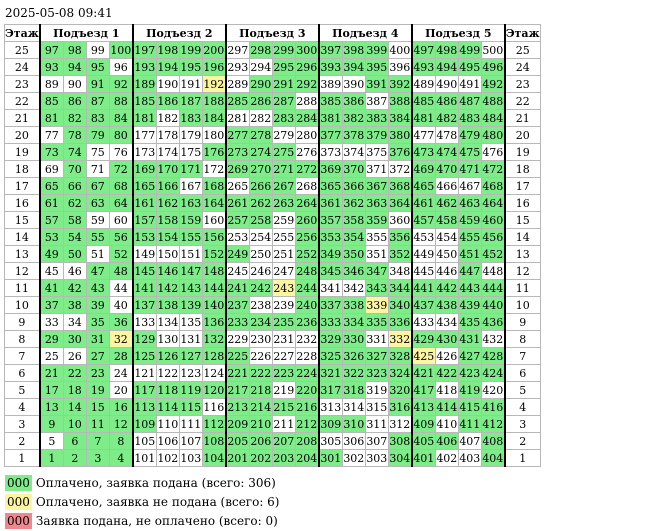  What do you see at coordinates (22, 118) in the screenshot?
I see `floor-number: 21` at bounding box center [22, 118].